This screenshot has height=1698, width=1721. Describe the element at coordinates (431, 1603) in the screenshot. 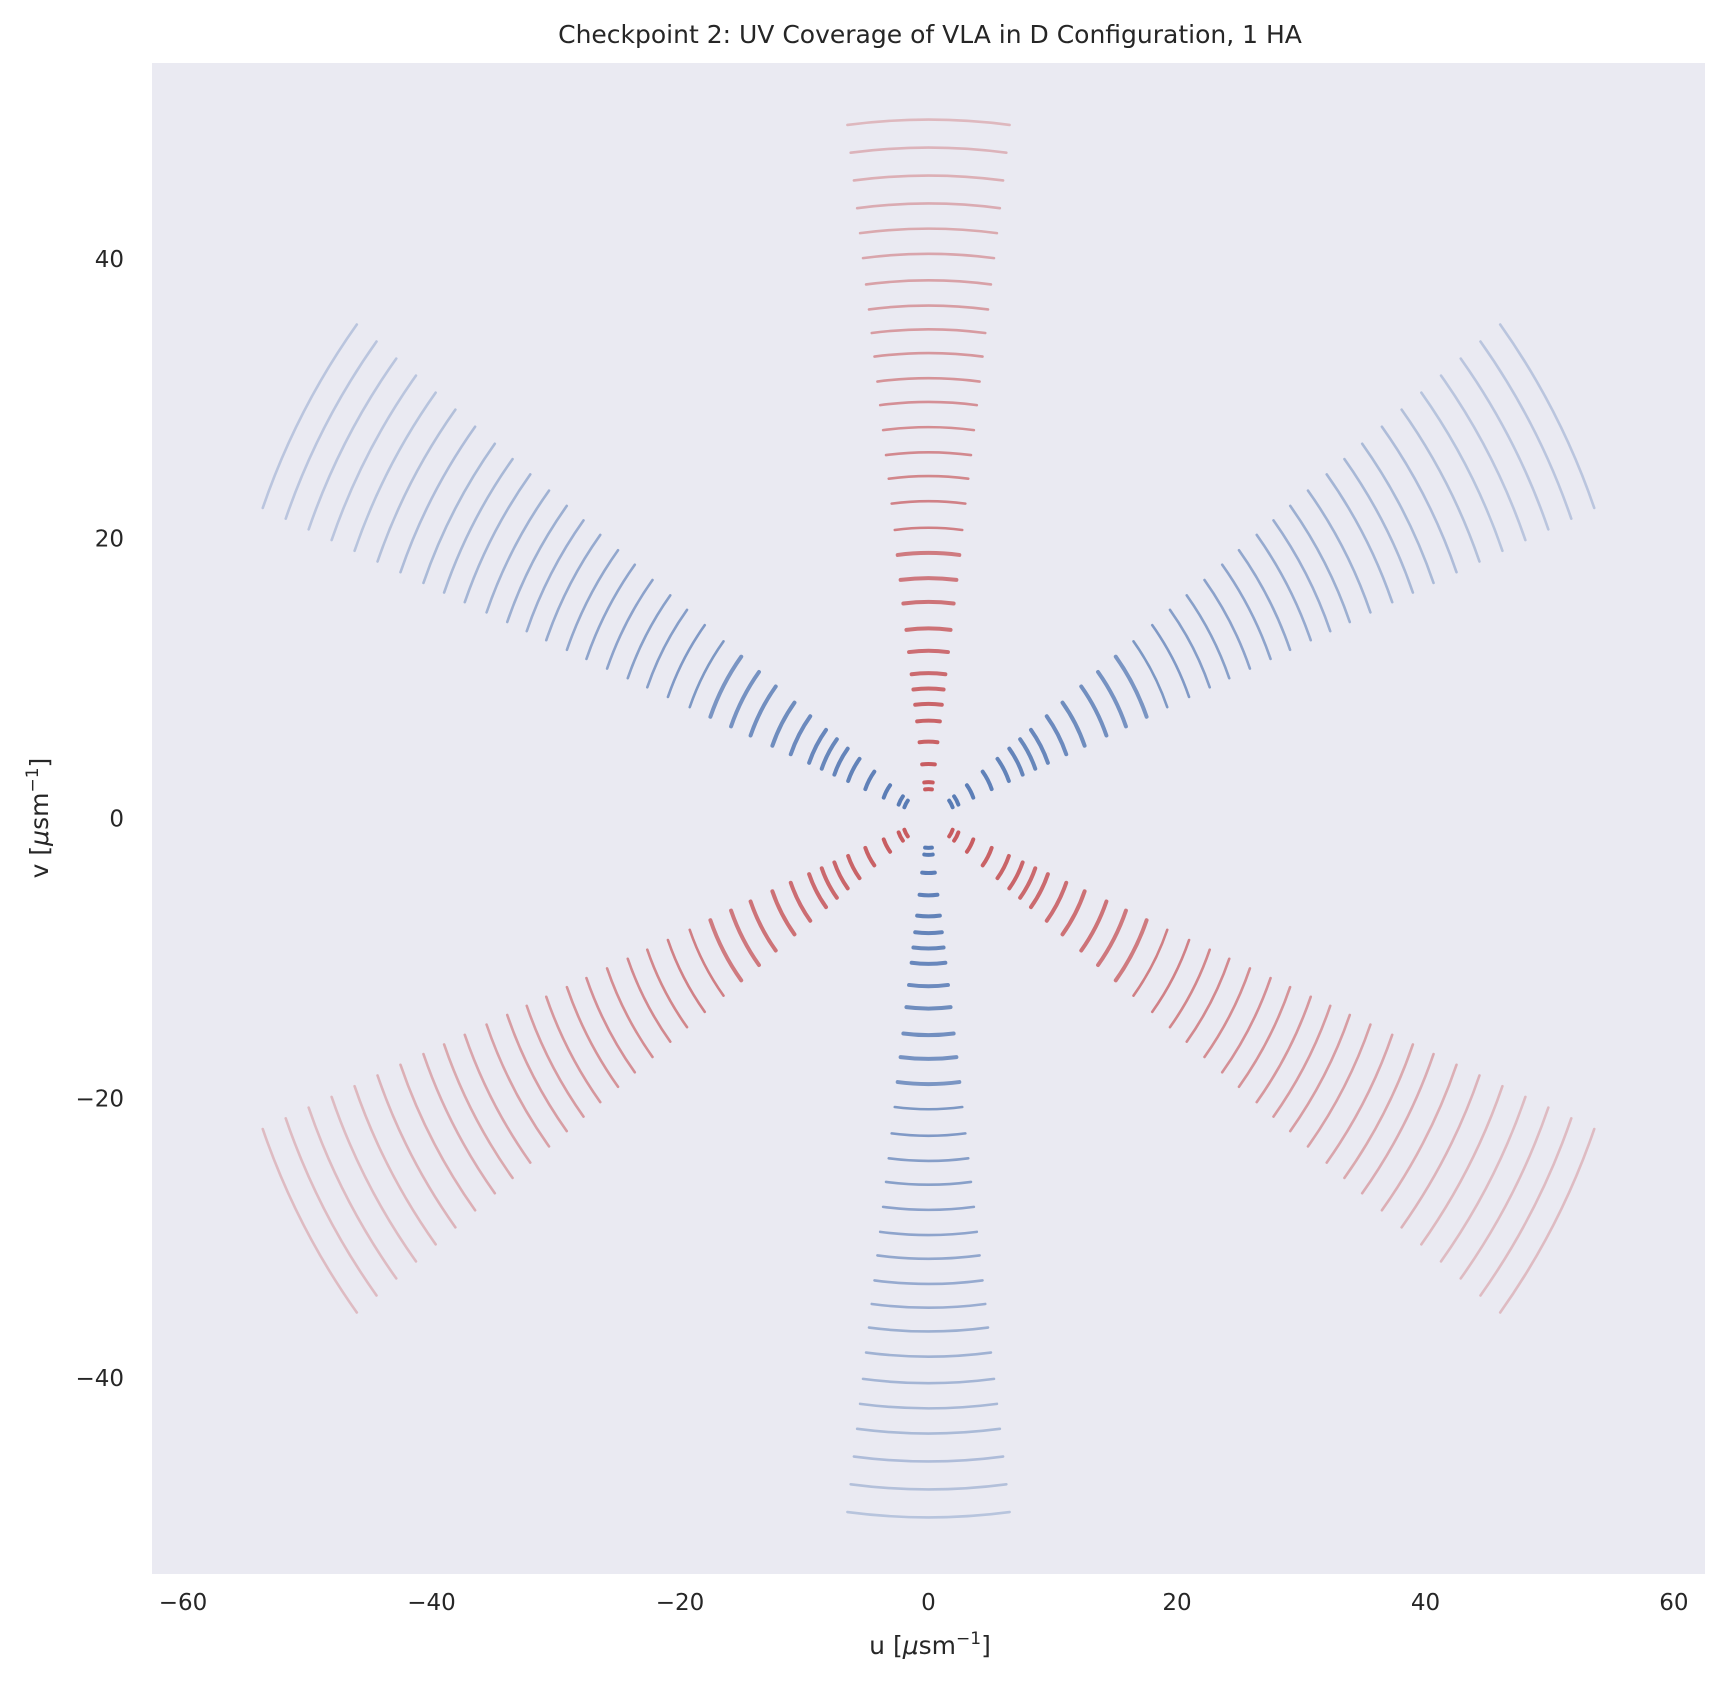

I see `x-tick-label: −40` at that location.